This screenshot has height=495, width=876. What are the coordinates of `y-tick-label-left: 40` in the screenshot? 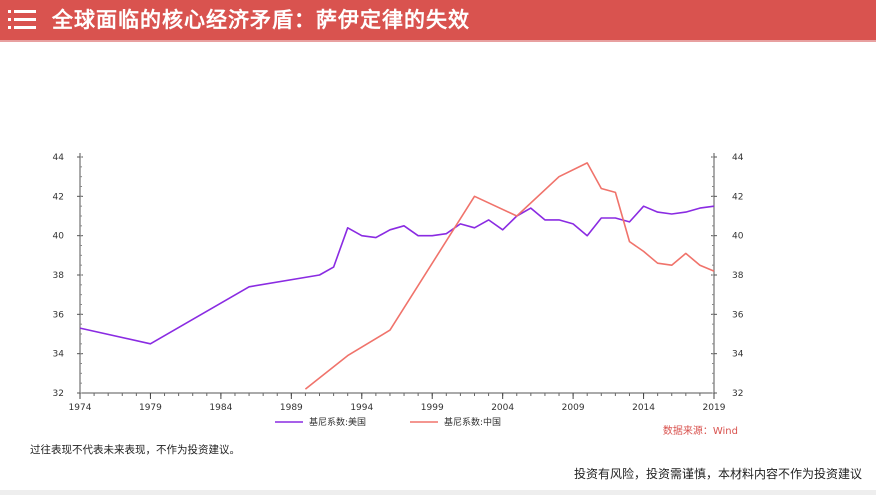 It's located at (59, 237).